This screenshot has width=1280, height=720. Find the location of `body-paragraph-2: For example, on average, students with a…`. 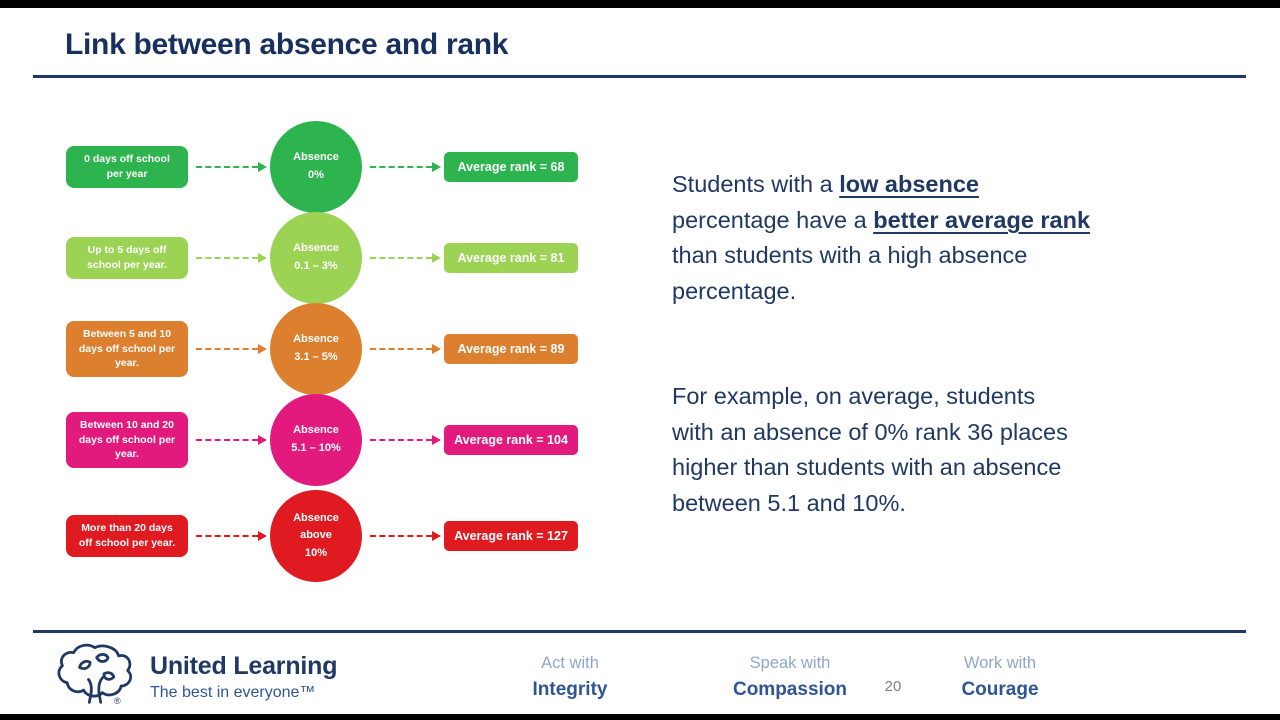

body-paragraph-2: For example, on average, students with a… is located at coordinates (870, 449).